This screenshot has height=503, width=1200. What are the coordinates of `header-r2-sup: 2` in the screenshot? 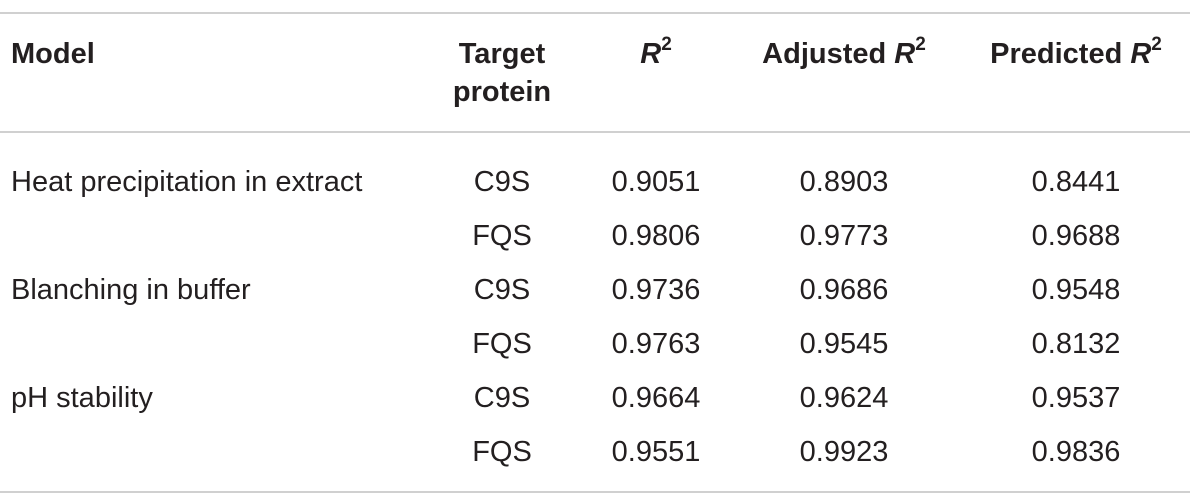 It's located at (666, 45).